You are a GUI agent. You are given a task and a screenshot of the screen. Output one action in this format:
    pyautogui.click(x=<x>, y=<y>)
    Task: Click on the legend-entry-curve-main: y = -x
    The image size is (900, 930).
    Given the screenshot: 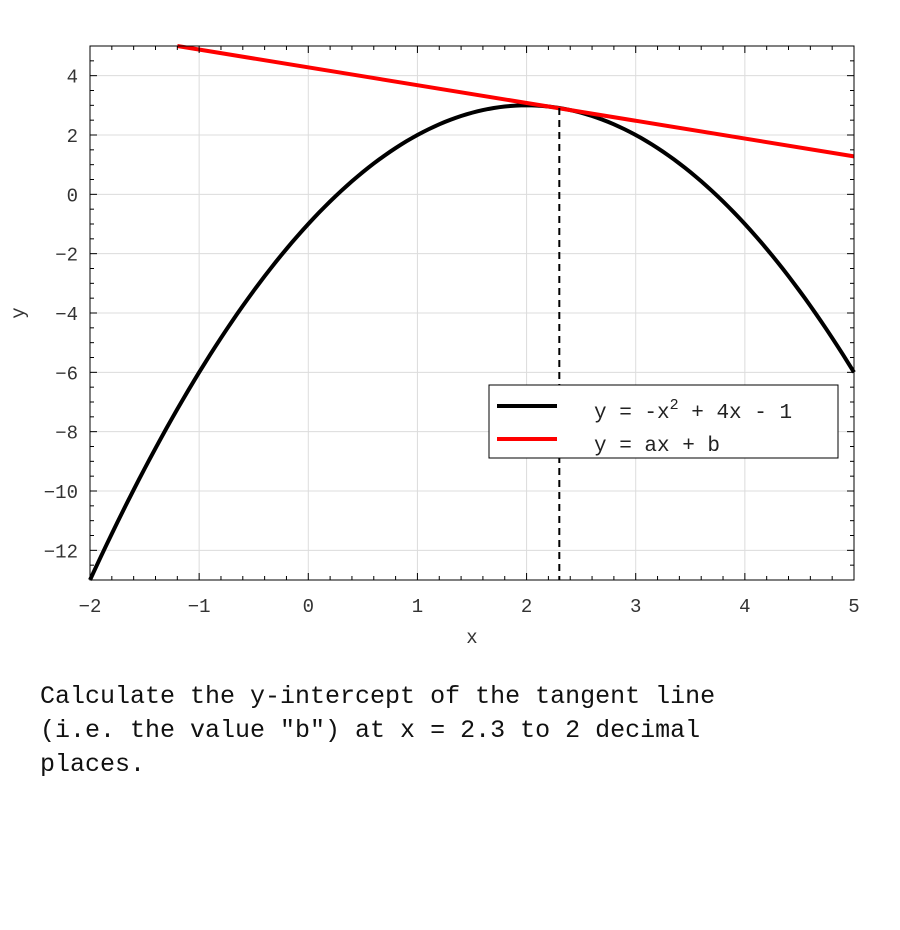 What is the action you would take?
    pyautogui.click(x=632, y=413)
    